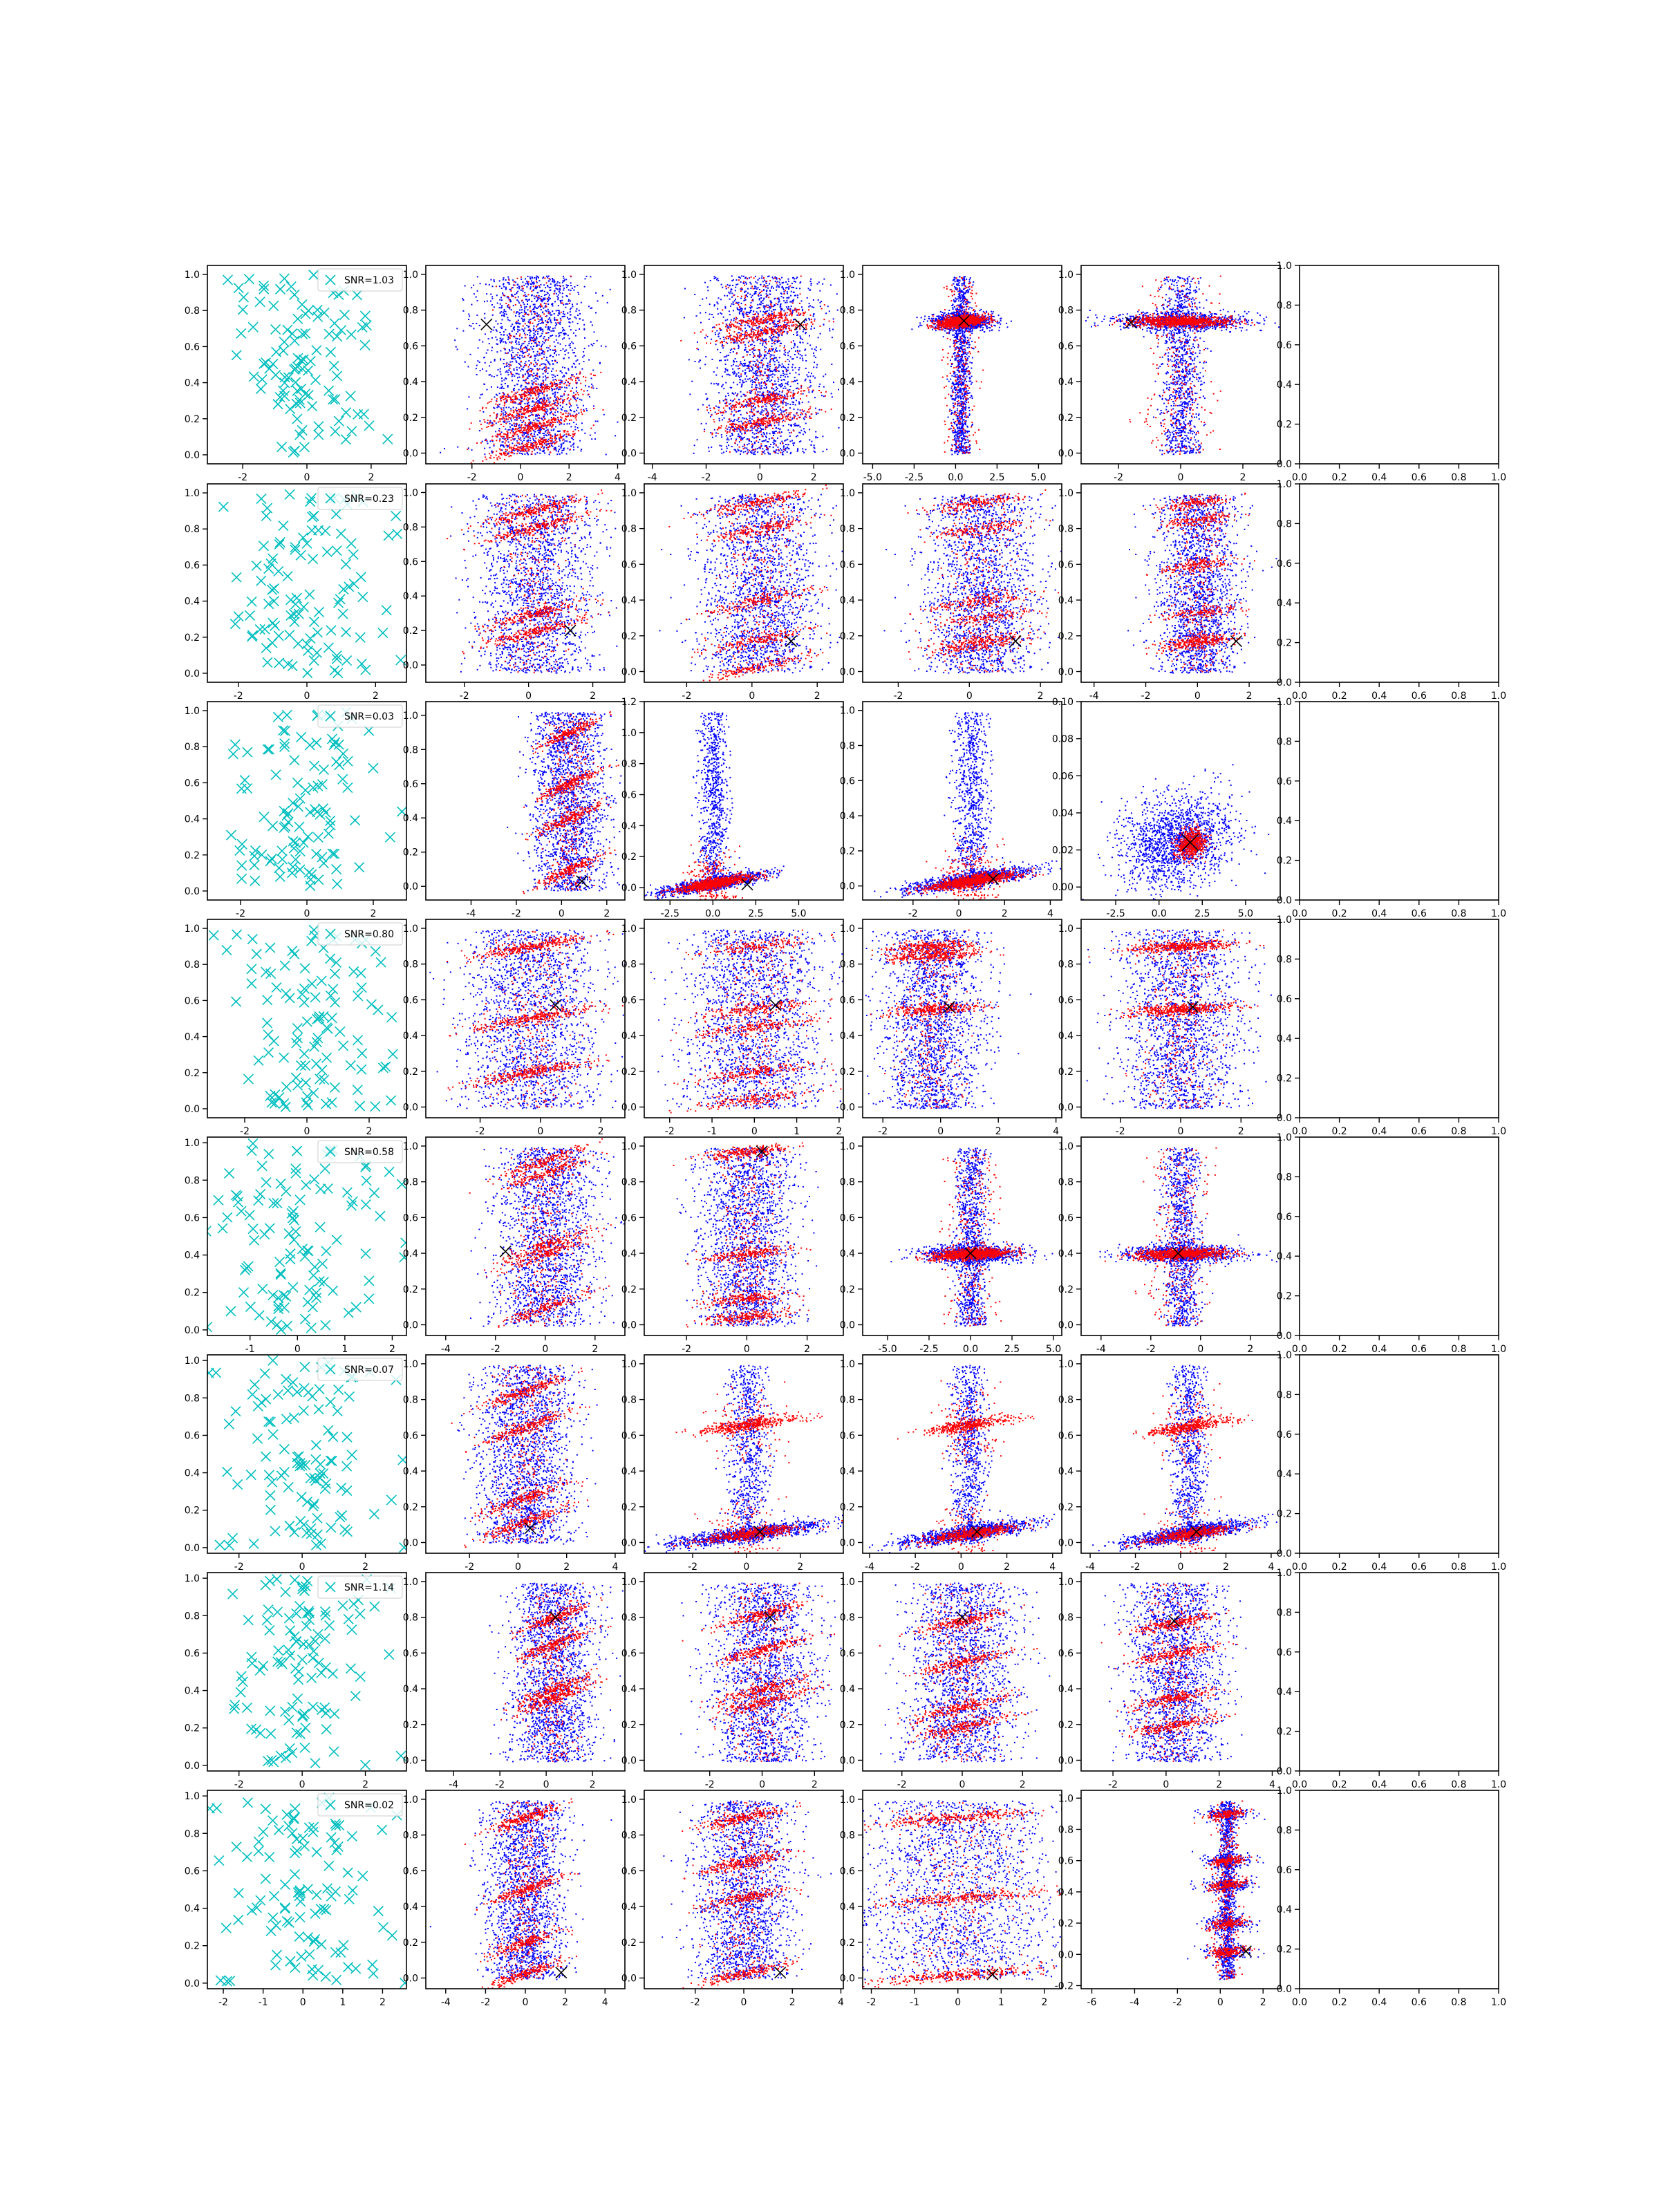  I want to click on legend: SNR=0.58, so click(360, 1152).